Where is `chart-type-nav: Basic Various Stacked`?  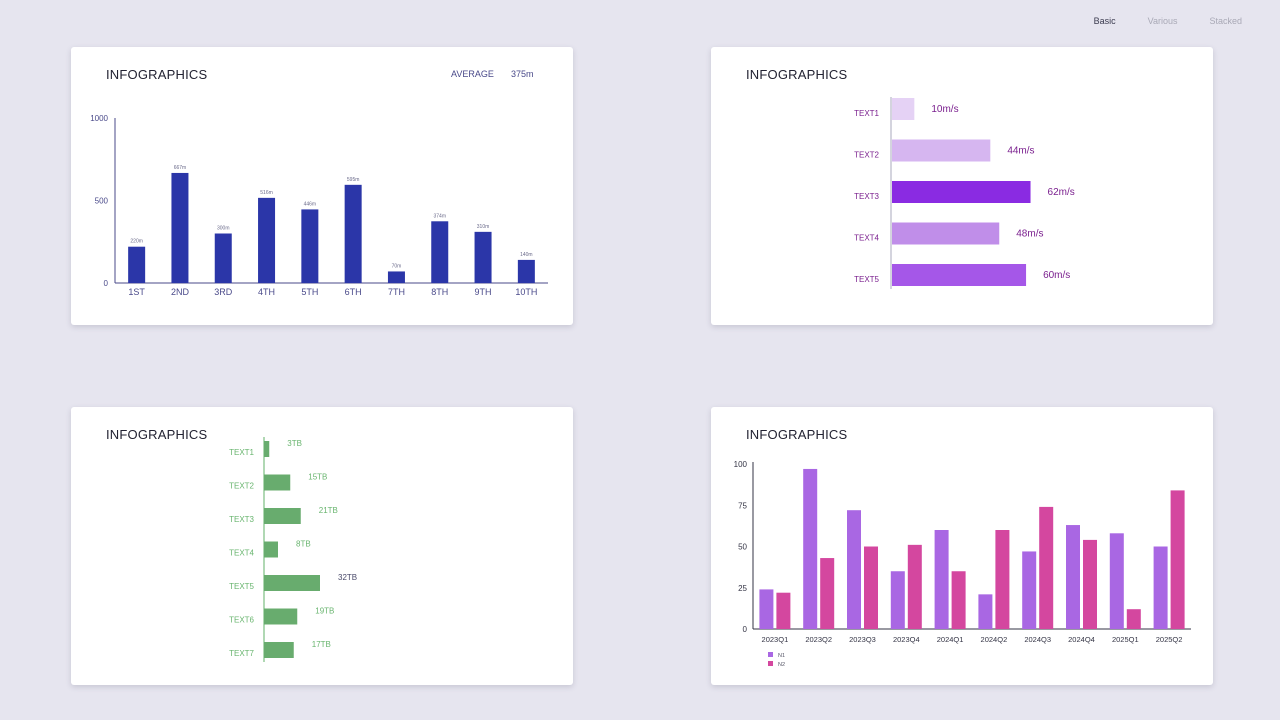
chart-type-nav: Basic Various Stacked is located at coordinates (1168, 21).